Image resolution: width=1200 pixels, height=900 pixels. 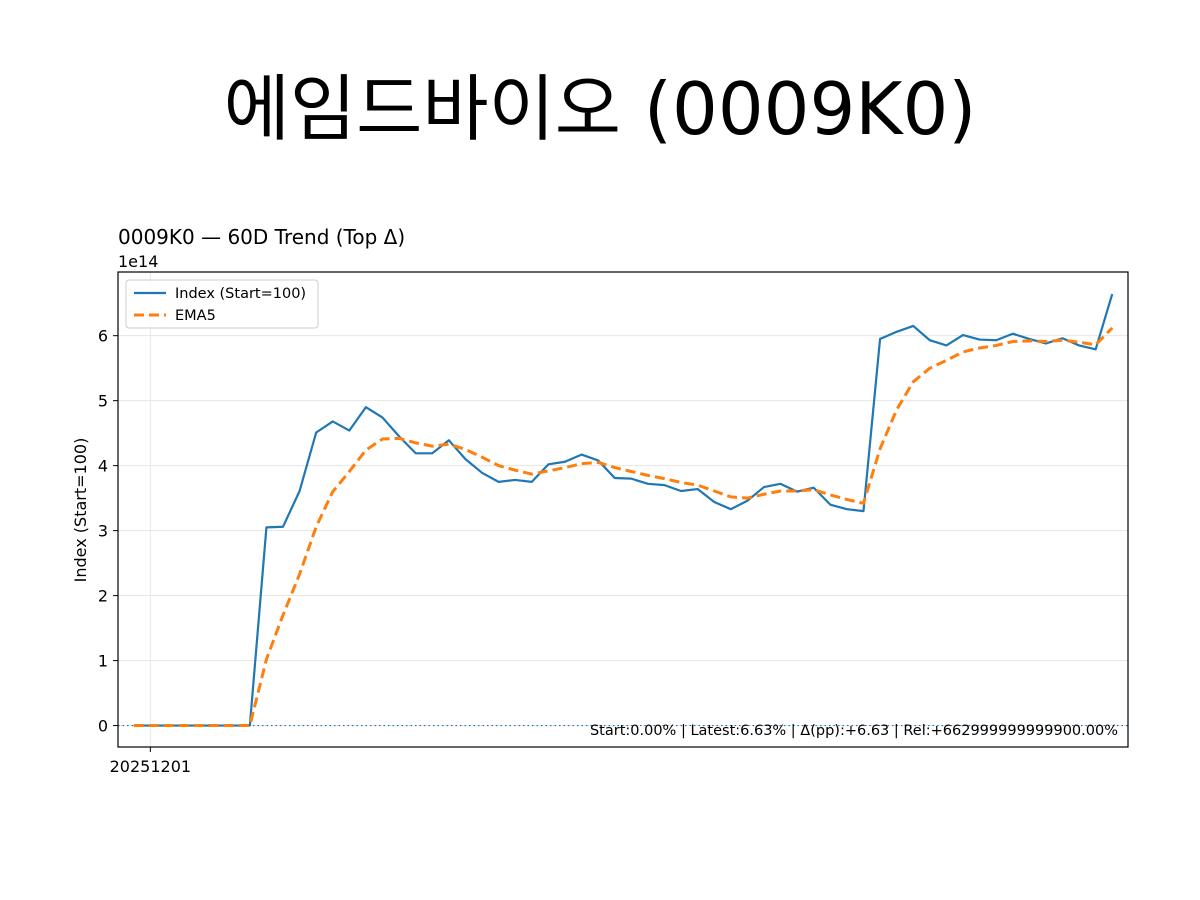 What do you see at coordinates (138, 261) in the screenshot?
I see `y-axis-offset-label: 1e14` at bounding box center [138, 261].